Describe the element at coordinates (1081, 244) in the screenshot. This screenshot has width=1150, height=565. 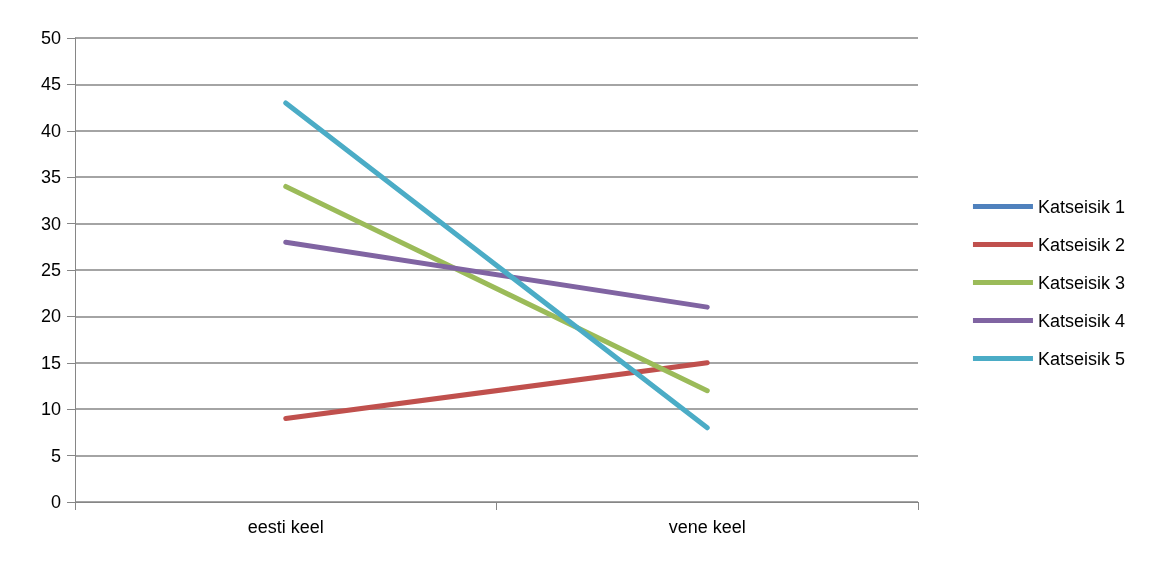
I see `legend-label: Katseisik 2` at that location.